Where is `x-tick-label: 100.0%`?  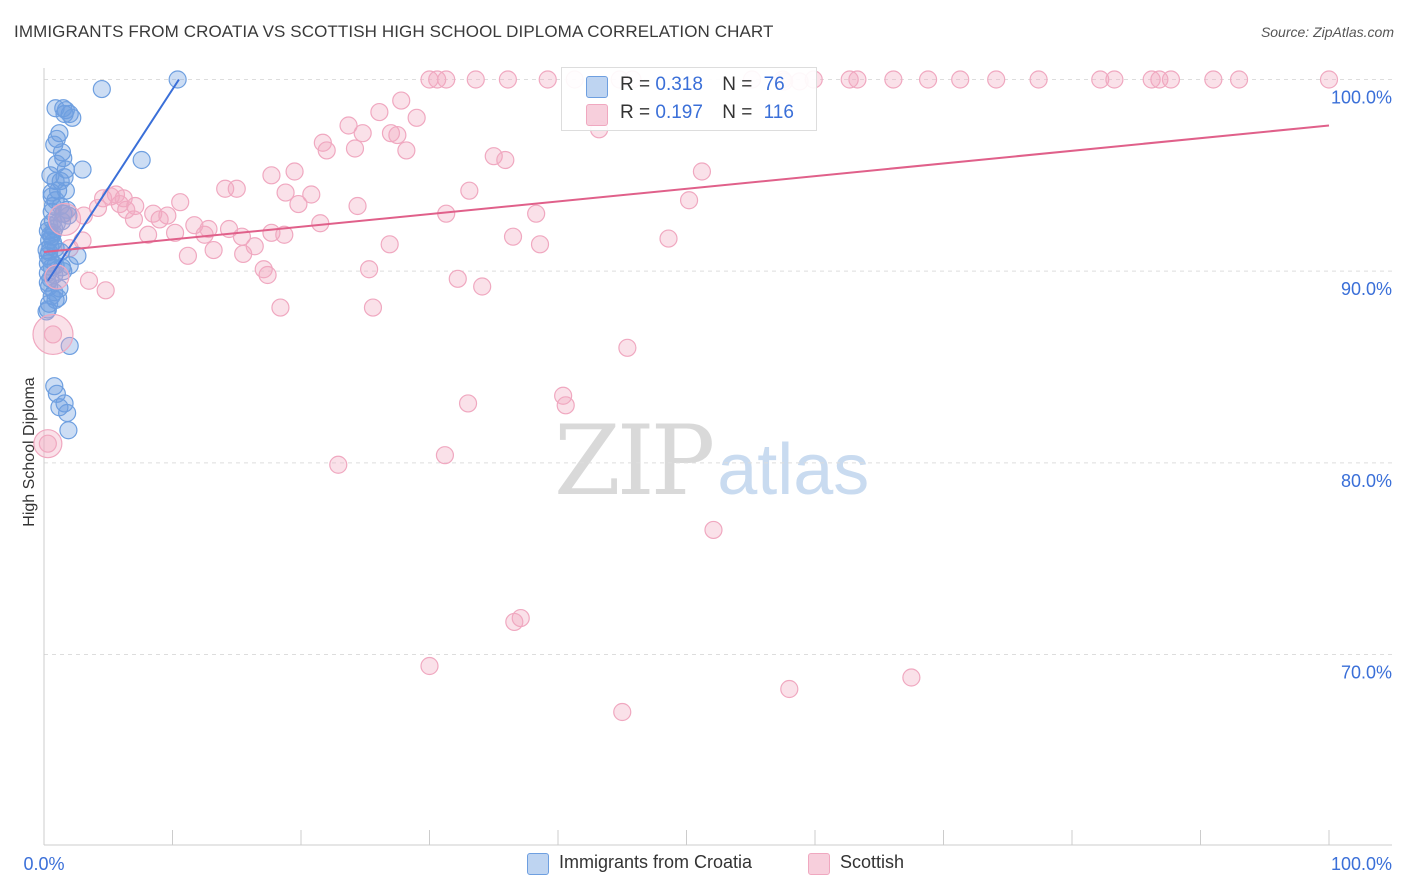
x-tick-label: 100.0% is located at coordinates (1361, 864).